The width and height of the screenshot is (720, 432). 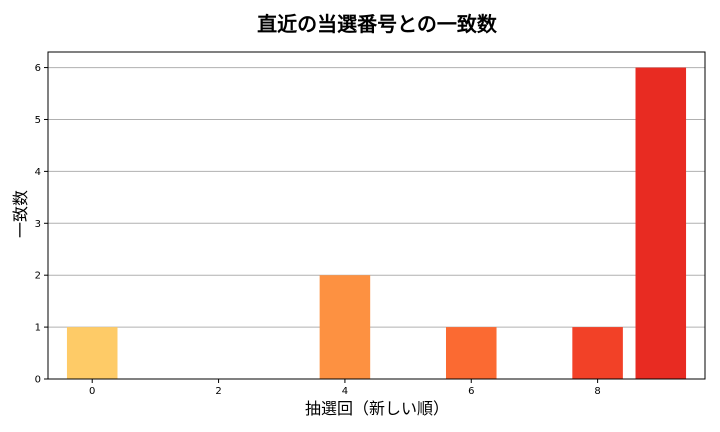 I want to click on x-axis-label: 抽選回（新しい順）, so click(x=377, y=408).